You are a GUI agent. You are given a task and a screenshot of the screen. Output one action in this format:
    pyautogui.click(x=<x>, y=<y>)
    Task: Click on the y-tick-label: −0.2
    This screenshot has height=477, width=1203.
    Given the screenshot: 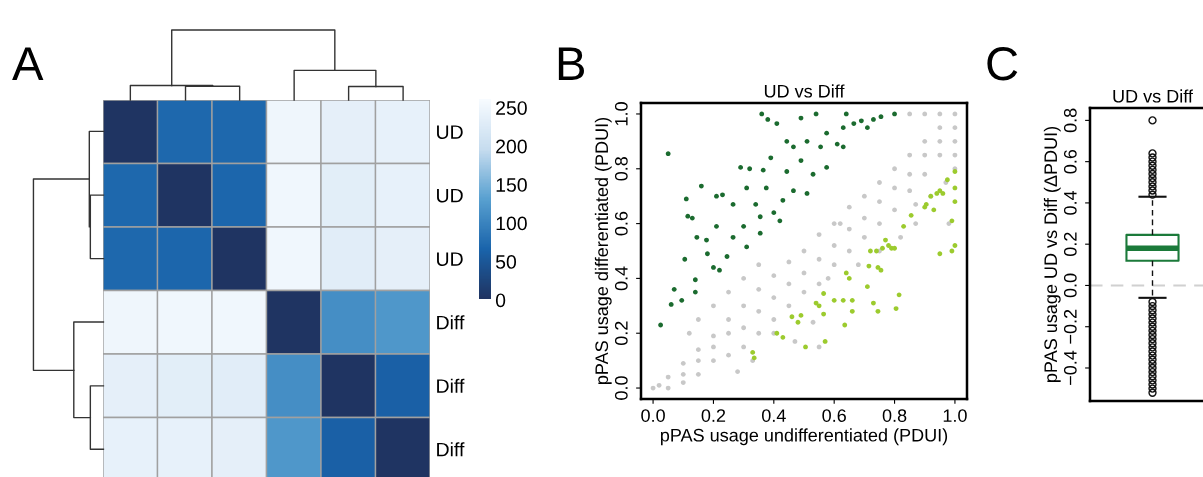 What is the action you would take?
    pyautogui.click(x=1070, y=326)
    